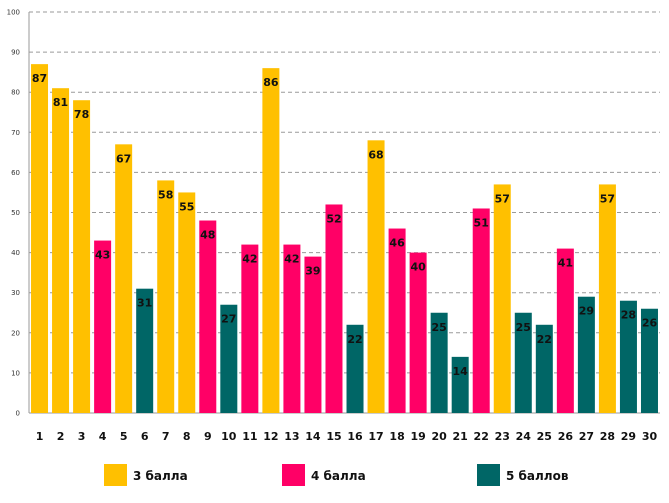 This screenshot has width=669, height=503. What do you see at coordinates (123, 158) in the screenshot?
I see `data-label: 67` at bounding box center [123, 158].